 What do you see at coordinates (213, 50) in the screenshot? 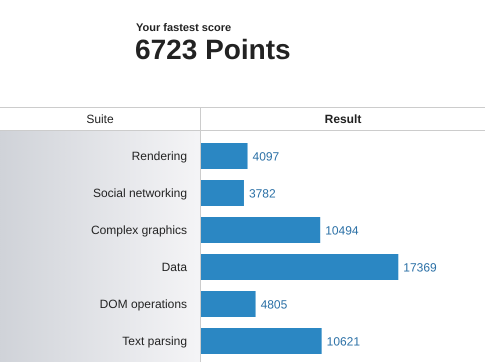
I see `chart-title: 6723 Points` at bounding box center [213, 50].